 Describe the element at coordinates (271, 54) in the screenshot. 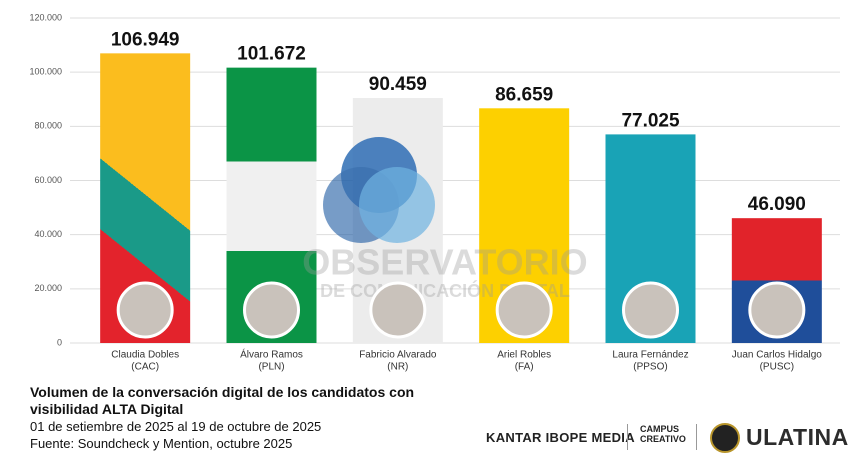

I see `value-label: 101.672` at that location.